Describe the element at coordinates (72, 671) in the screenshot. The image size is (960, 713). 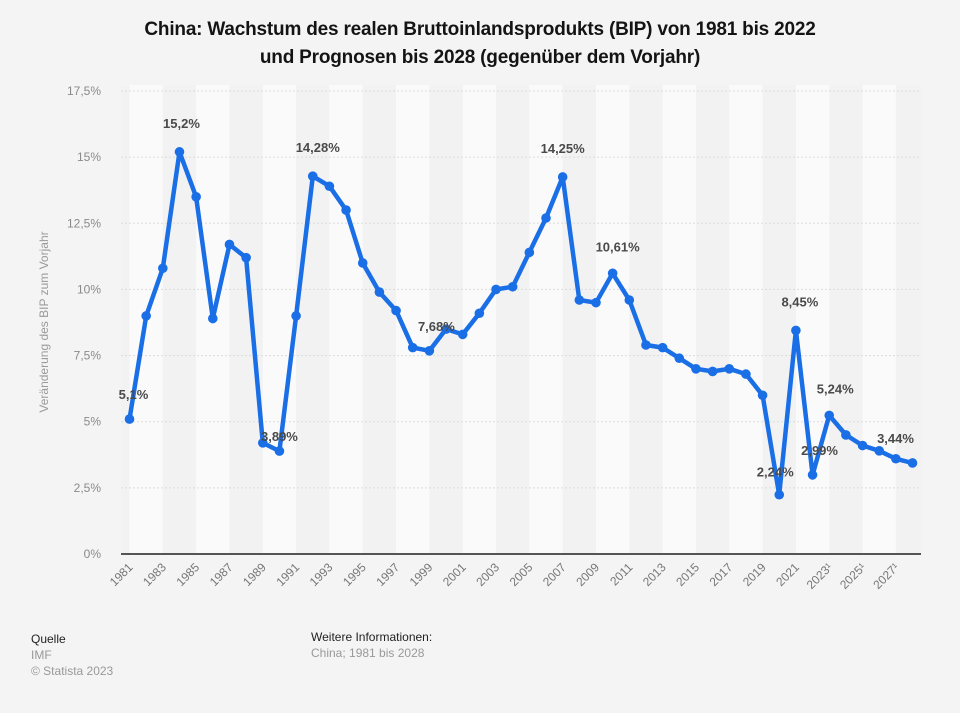
I see `copyright: © Statista 2023` at that location.